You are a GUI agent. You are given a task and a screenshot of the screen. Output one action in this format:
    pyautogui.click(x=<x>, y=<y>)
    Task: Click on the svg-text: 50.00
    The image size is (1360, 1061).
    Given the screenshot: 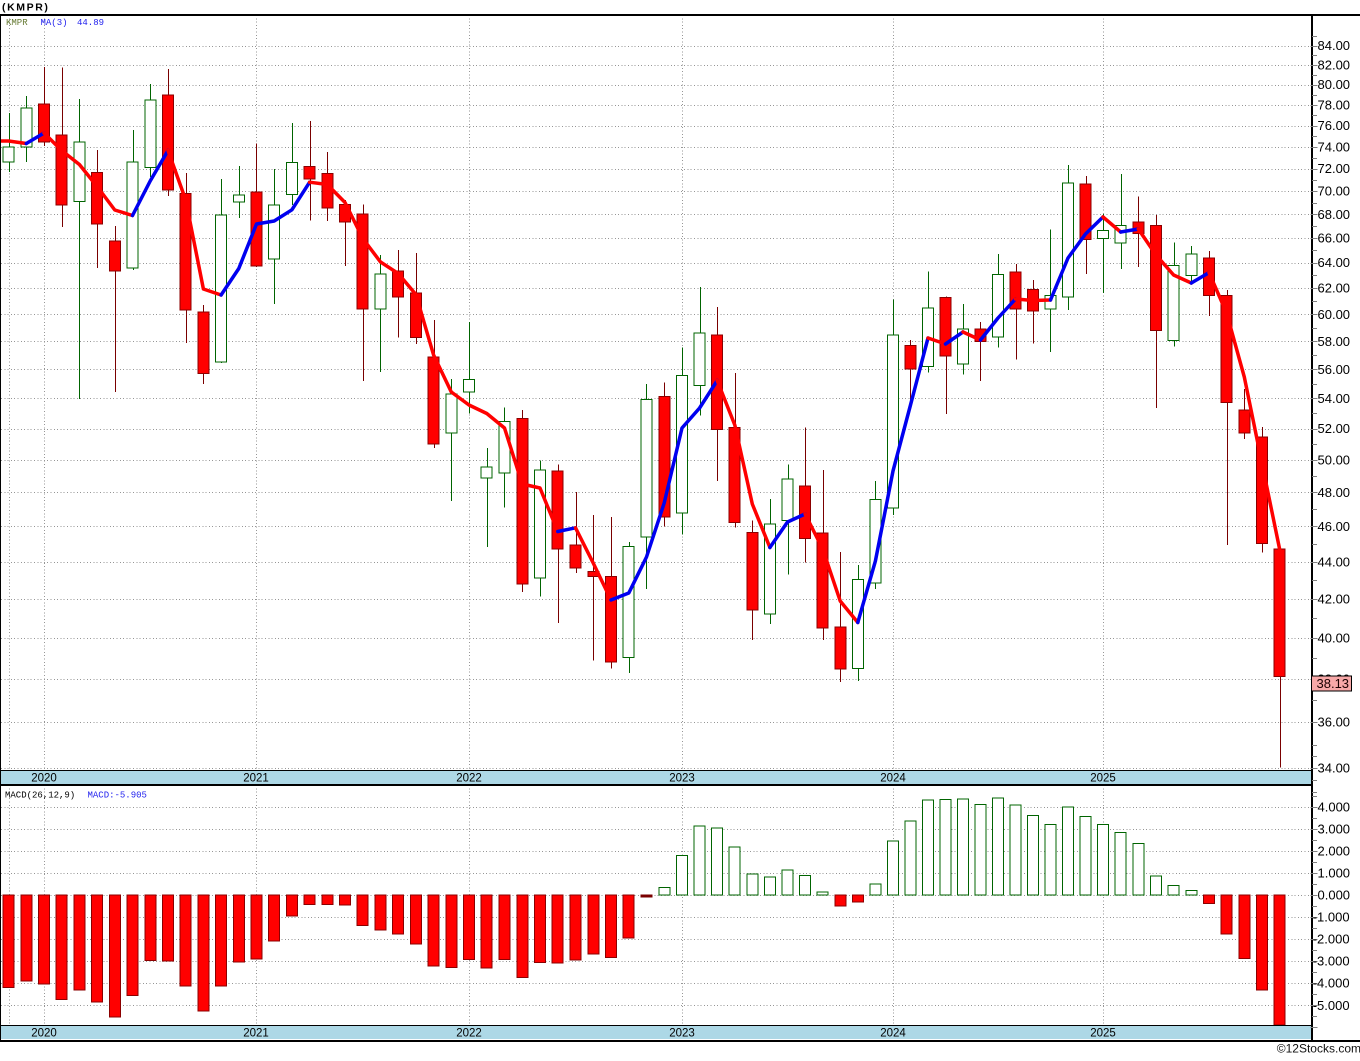 What is the action you would take?
    pyautogui.click(x=1334, y=459)
    